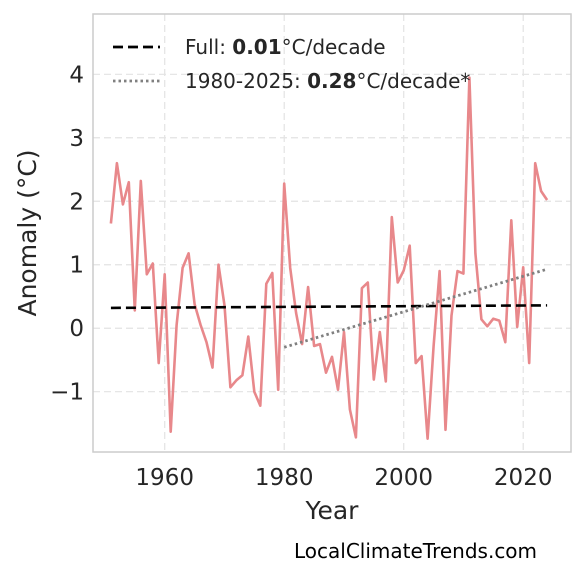 Image resolution: width=585 pixels, height=580 pixels. What do you see at coordinates (332, 510) in the screenshot?
I see `x-axis-title: Year` at bounding box center [332, 510].